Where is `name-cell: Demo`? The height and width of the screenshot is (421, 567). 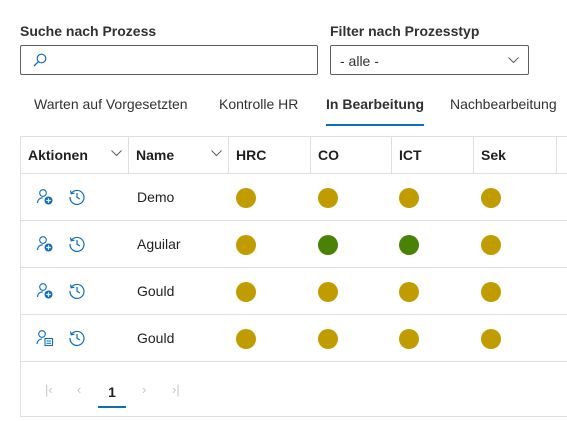 name-cell: Demo is located at coordinates (179, 197).